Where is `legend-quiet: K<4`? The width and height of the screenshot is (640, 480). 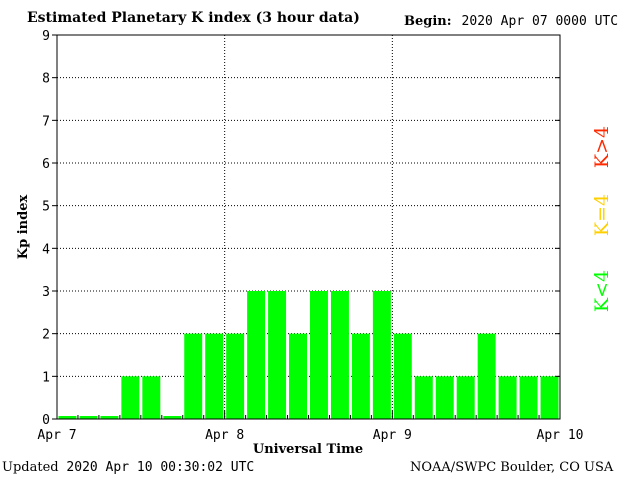 legend-quiet: K<4 is located at coordinates (602, 291).